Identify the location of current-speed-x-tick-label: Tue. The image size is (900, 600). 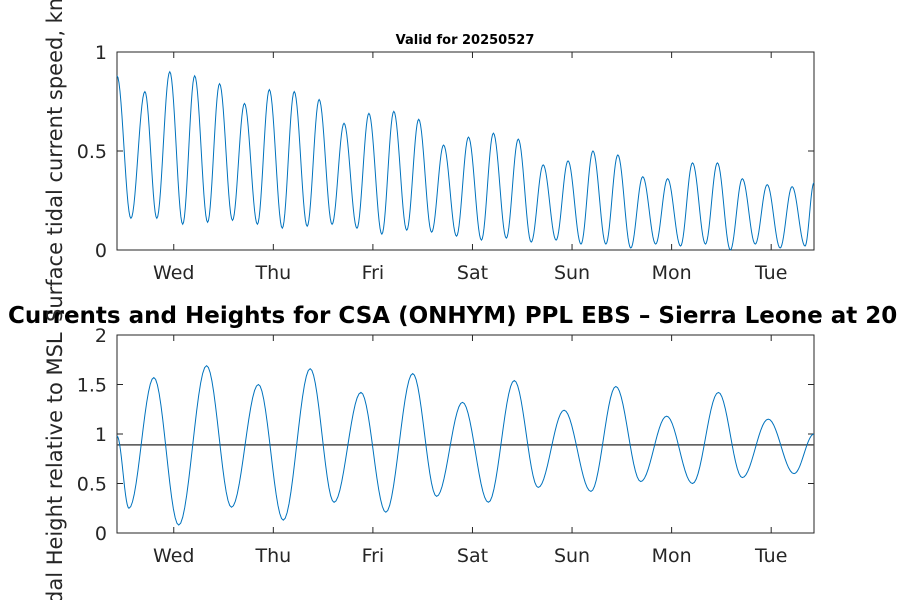
(770, 273).